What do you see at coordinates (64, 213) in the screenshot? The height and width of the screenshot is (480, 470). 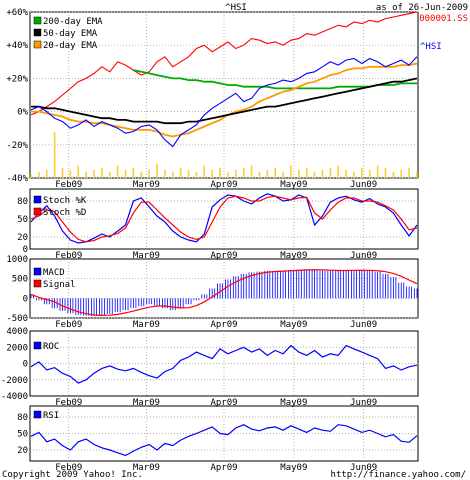 I see `legend-label: Stoch %D` at bounding box center [64, 213].